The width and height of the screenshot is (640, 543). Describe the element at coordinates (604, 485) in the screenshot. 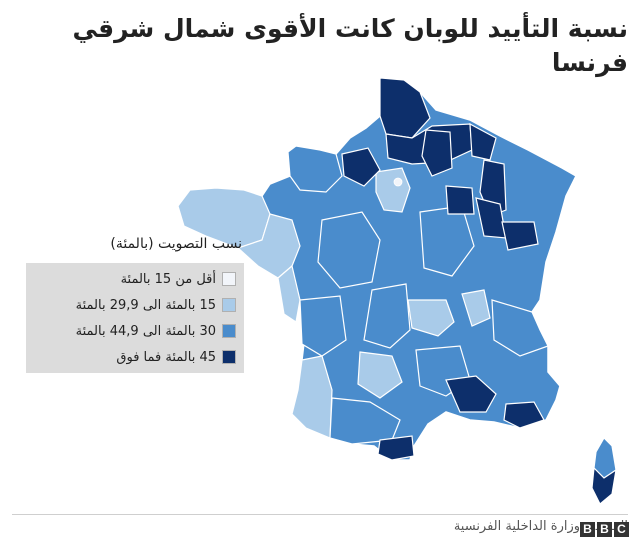

I see `region-corsica-south` at that location.